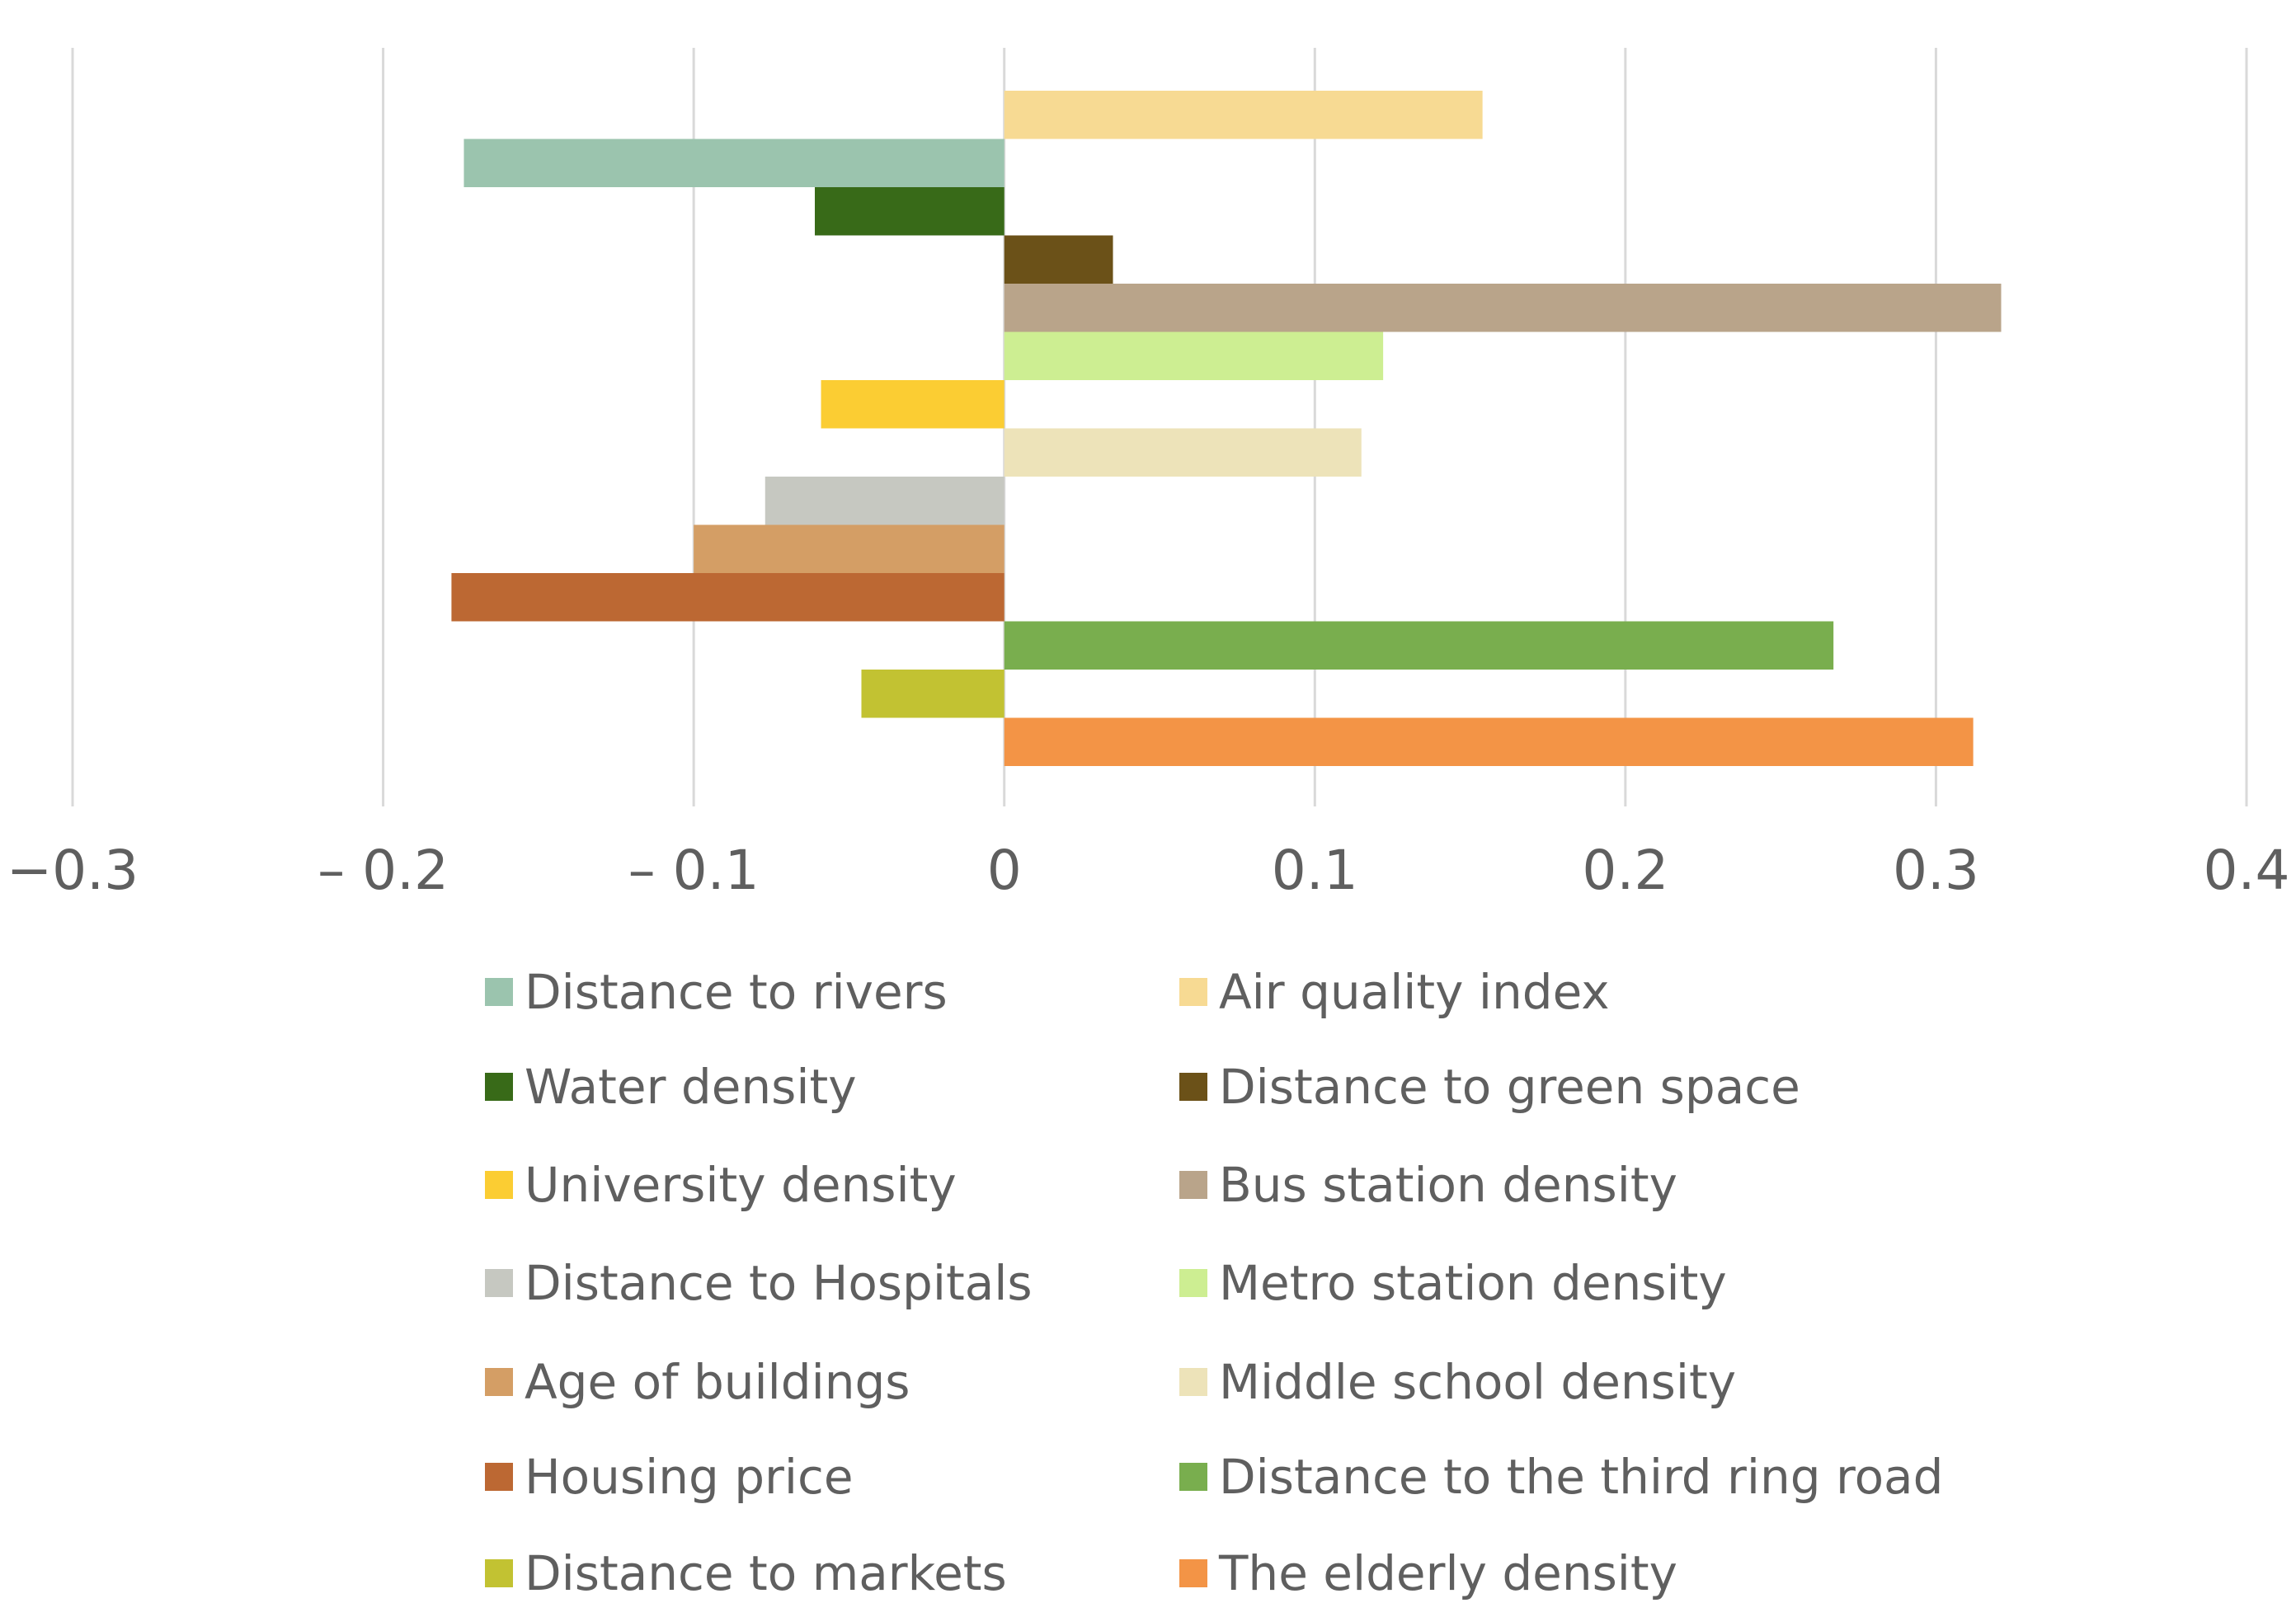 This screenshot has height=1617, width=2296. What do you see at coordinates (1581, 1477) in the screenshot?
I see `legend-label: Distance to the third ring road` at bounding box center [1581, 1477].